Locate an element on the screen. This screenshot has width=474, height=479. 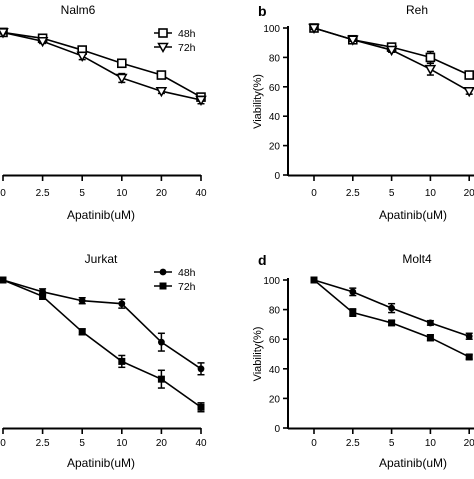
chart-title: Nalm6 is located at coordinates (78, 10).